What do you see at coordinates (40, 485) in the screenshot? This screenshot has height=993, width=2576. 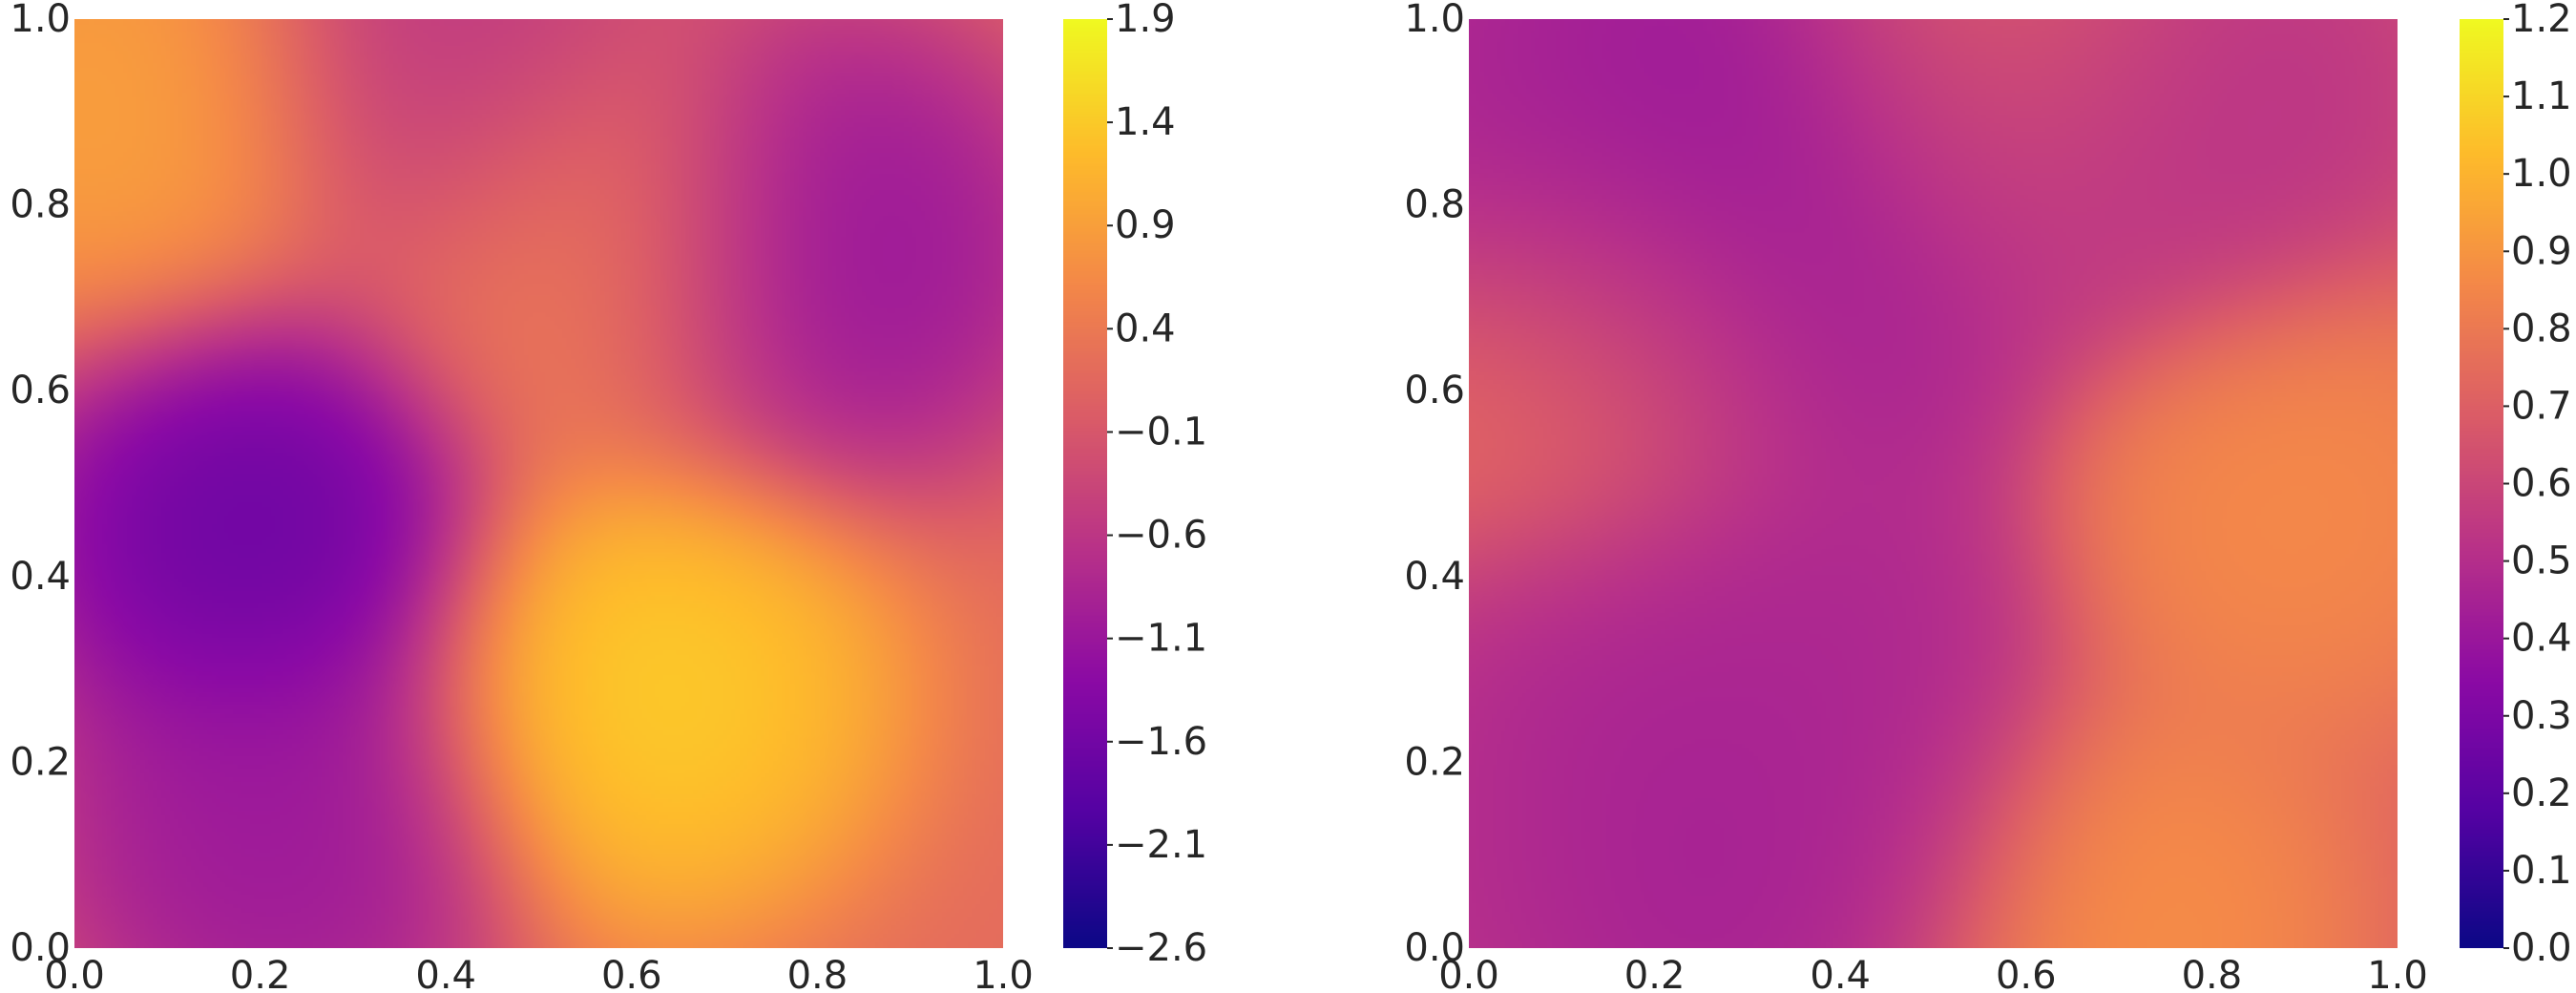 I see `y-axis-ticks-left: 0.0 0.2 0.4 0.6 0.8 1.0` at bounding box center [40, 485].